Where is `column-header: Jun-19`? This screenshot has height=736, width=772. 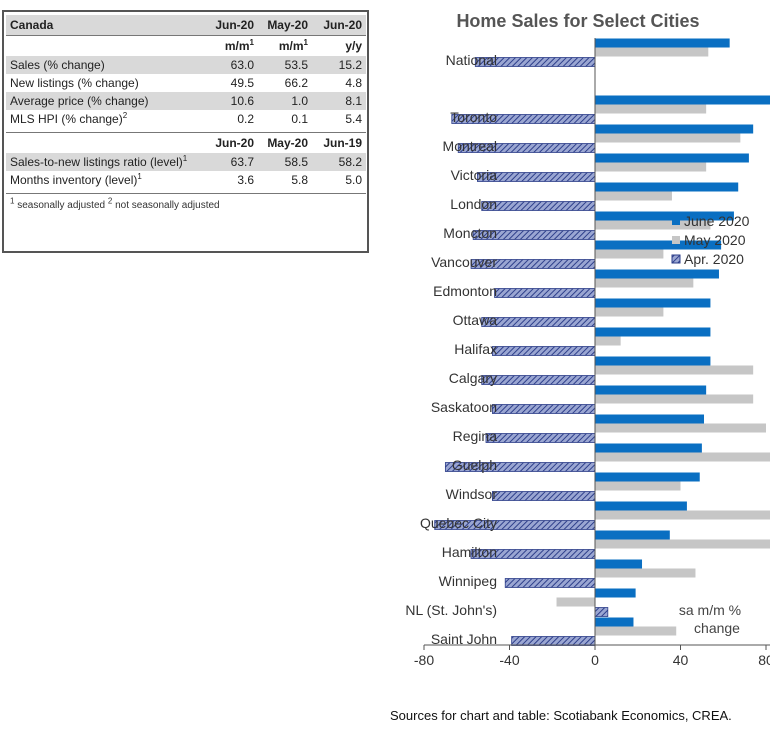
column-header: Jun-19 is located at coordinates (342, 143).